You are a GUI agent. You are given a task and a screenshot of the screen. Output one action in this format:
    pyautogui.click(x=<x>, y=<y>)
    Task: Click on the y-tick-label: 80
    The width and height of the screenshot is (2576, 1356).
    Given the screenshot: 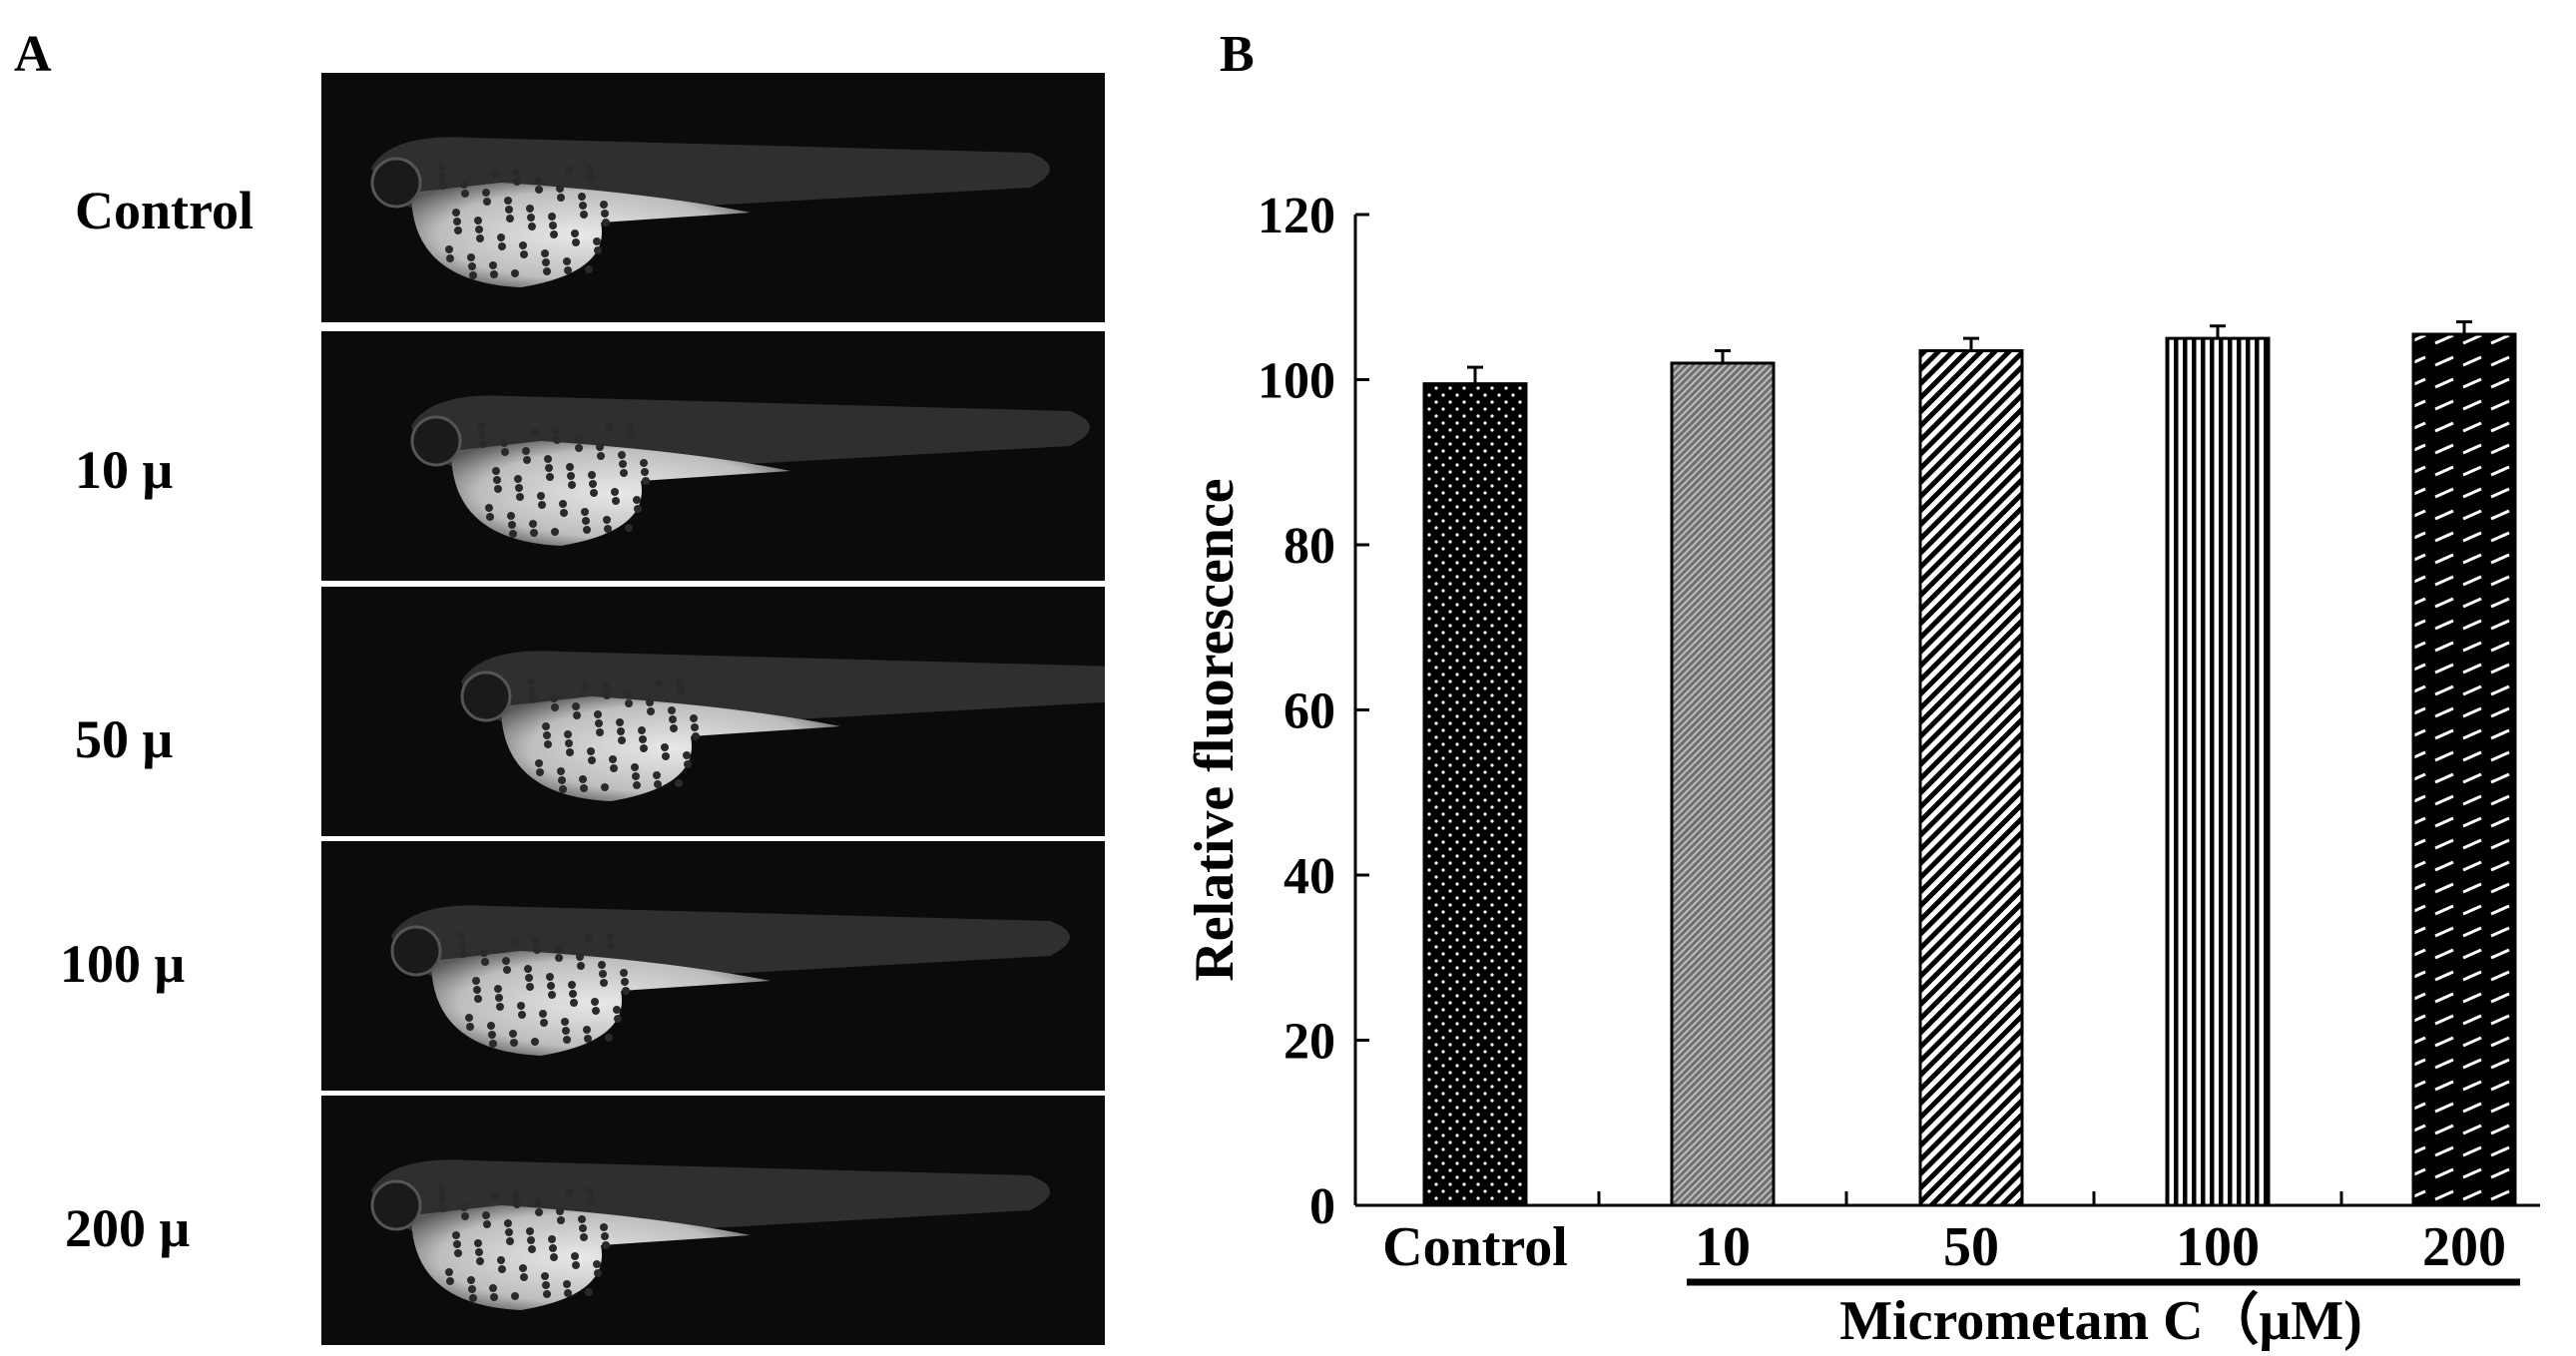 What is the action you would take?
    pyautogui.click(x=1310, y=546)
    